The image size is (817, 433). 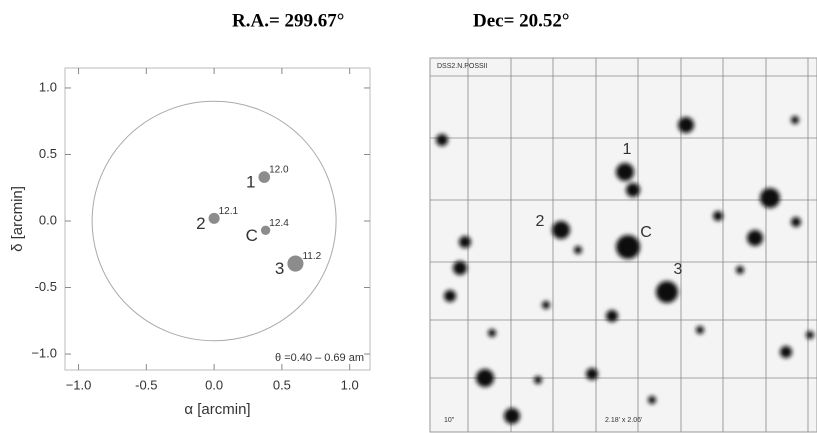 What do you see at coordinates (79, 384) in the screenshot?
I see `x-tick-label: −1.0` at bounding box center [79, 384].